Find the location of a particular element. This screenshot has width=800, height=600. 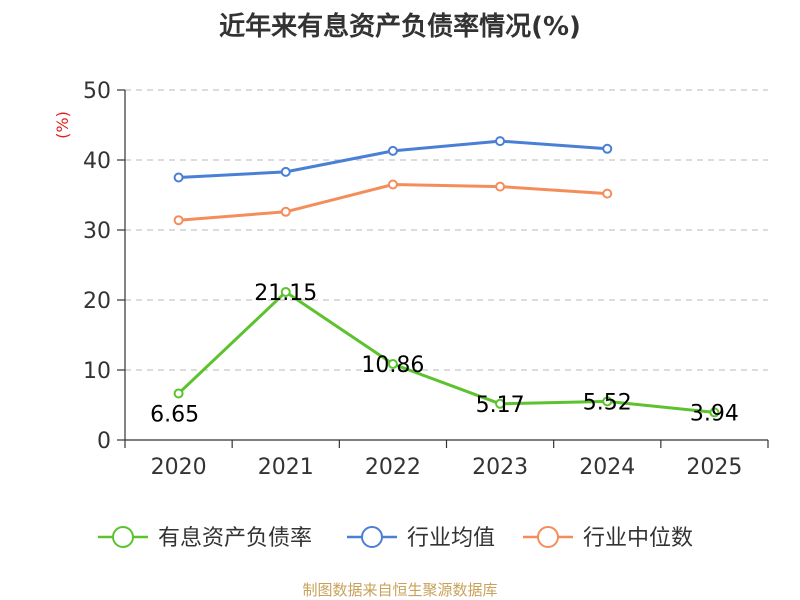

data-label: 10.86 is located at coordinates (392, 365).